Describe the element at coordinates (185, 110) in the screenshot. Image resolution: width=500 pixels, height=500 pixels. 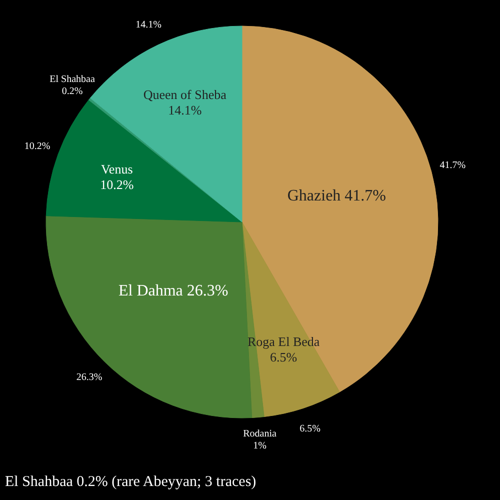
I see `data-label: 14.1%` at that location.